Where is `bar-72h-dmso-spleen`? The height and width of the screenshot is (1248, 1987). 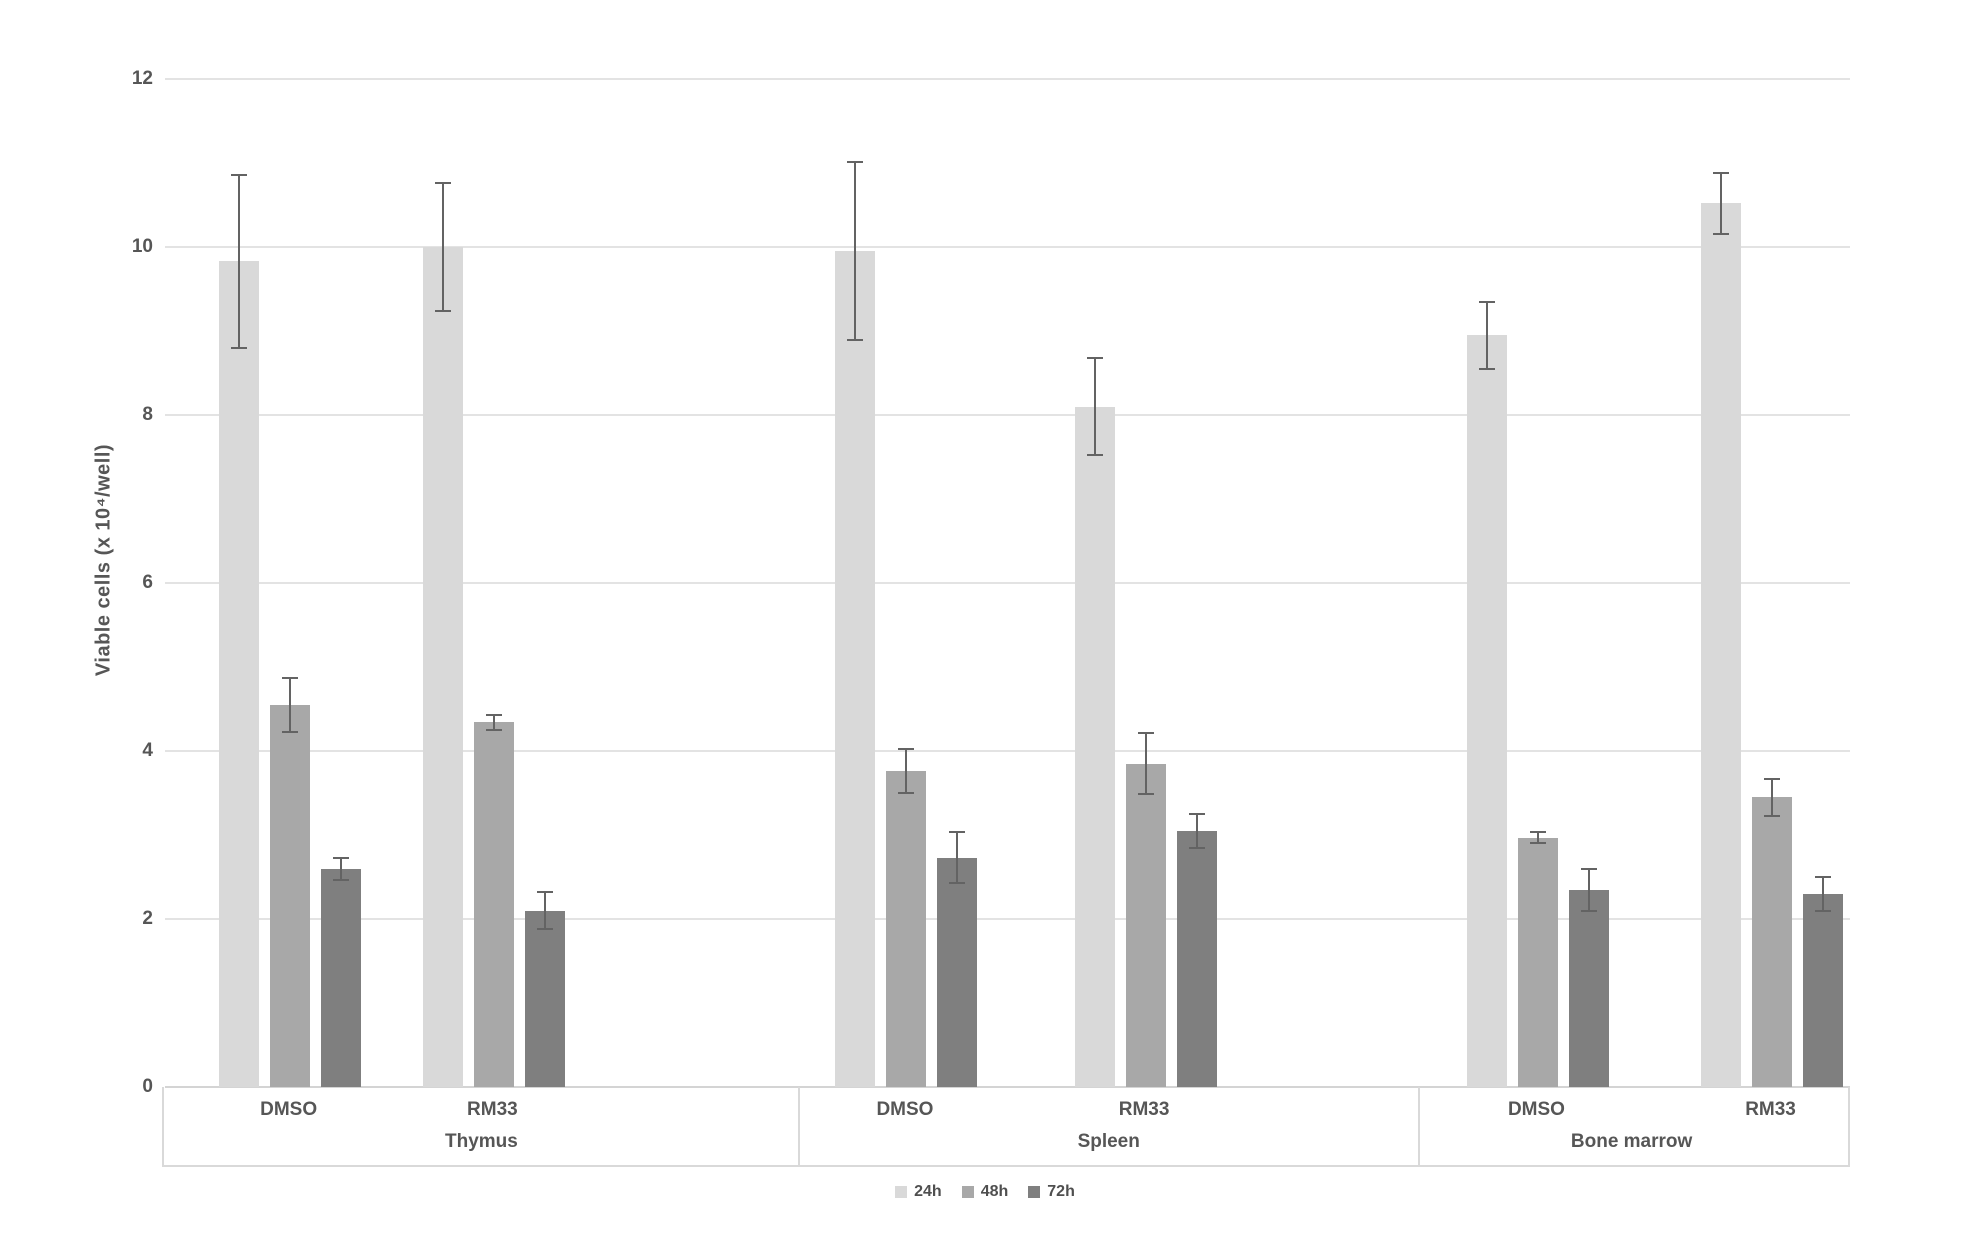
bar-72h-dmso-spleen is located at coordinates (957, 972).